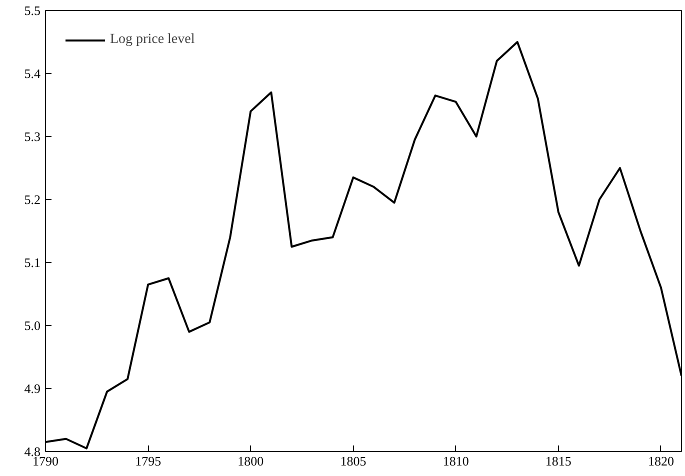  What do you see at coordinates (32, 262) in the screenshot?
I see `y-tick-label: 5.1` at bounding box center [32, 262].